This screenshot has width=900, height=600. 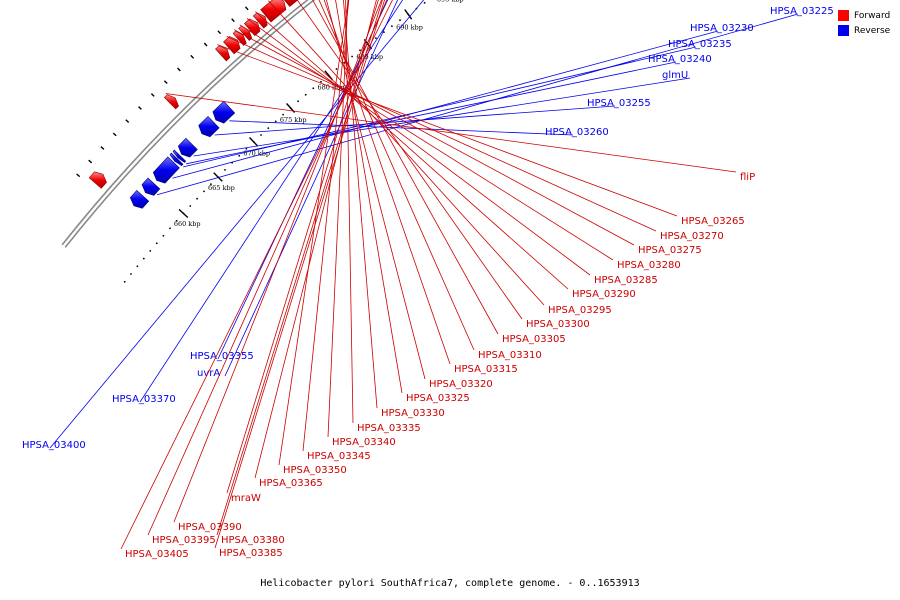 I want to click on legend-item-forward: Forward, so click(x=864, y=15).